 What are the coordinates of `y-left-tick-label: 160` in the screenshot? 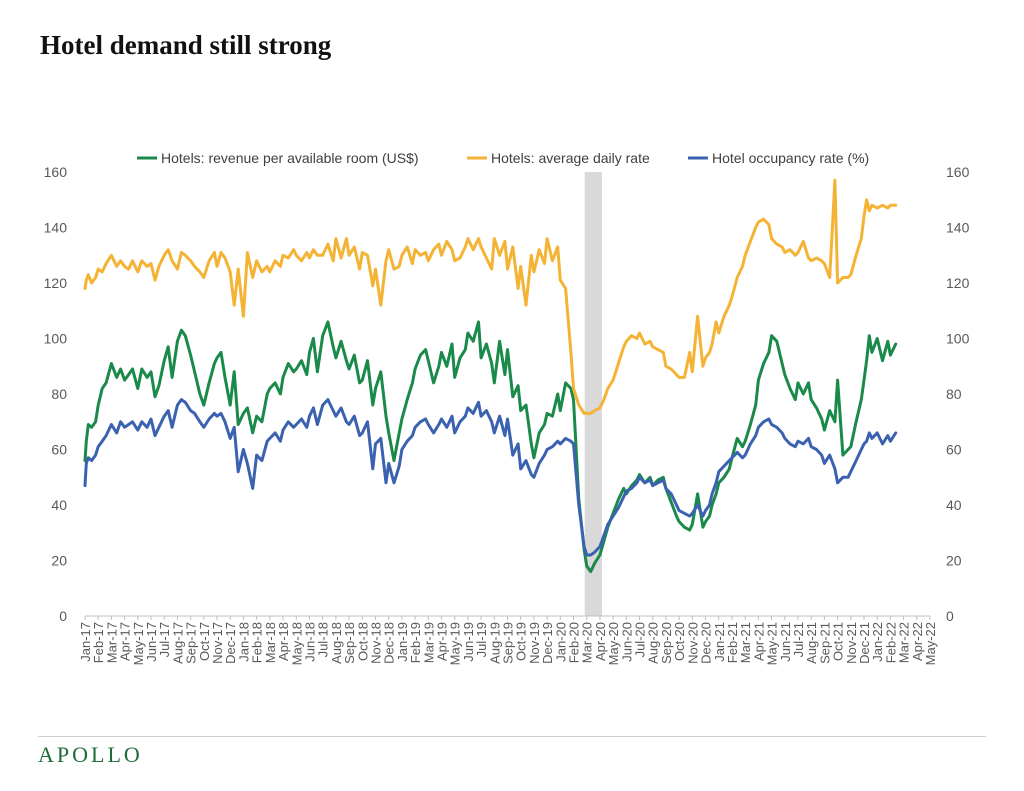 It's located at (56, 172).